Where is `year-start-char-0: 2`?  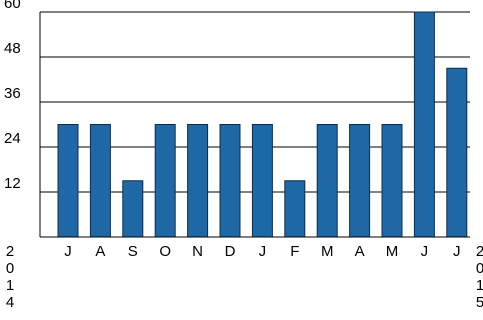 year-start-char-0: 2 is located at coordinates (10, 251).